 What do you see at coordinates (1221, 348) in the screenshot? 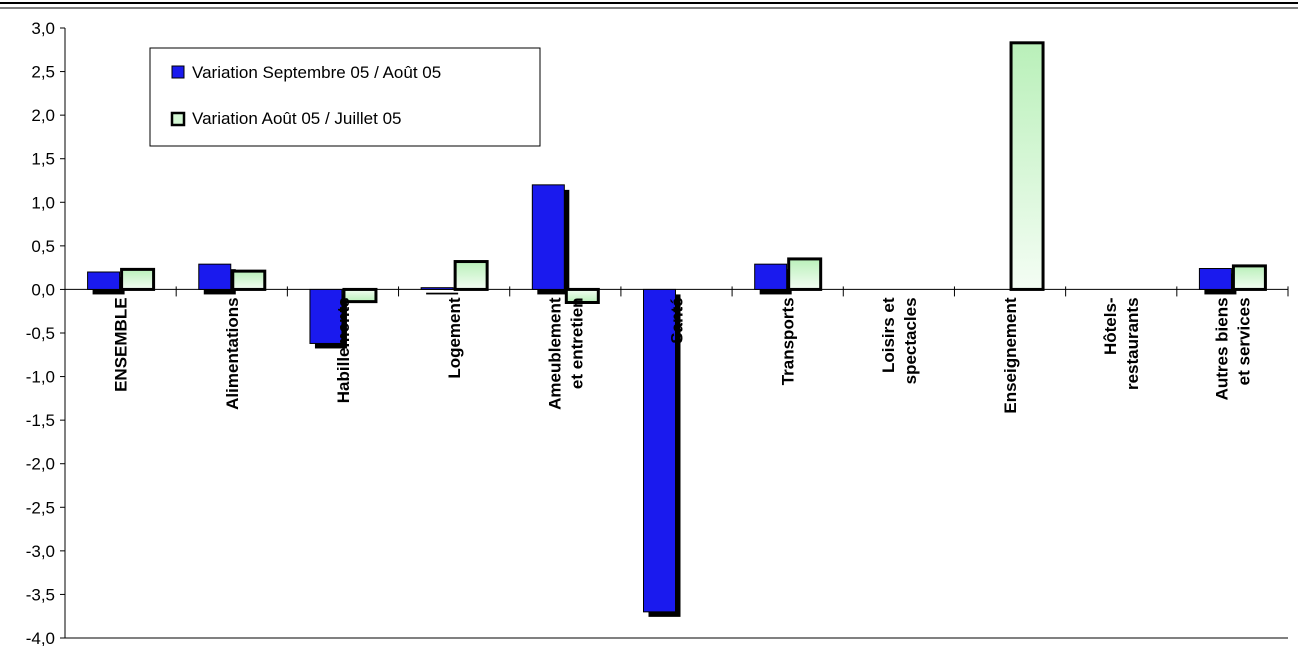
I see `x-category-label: Autres biens` at bounding box center [1221, 348].